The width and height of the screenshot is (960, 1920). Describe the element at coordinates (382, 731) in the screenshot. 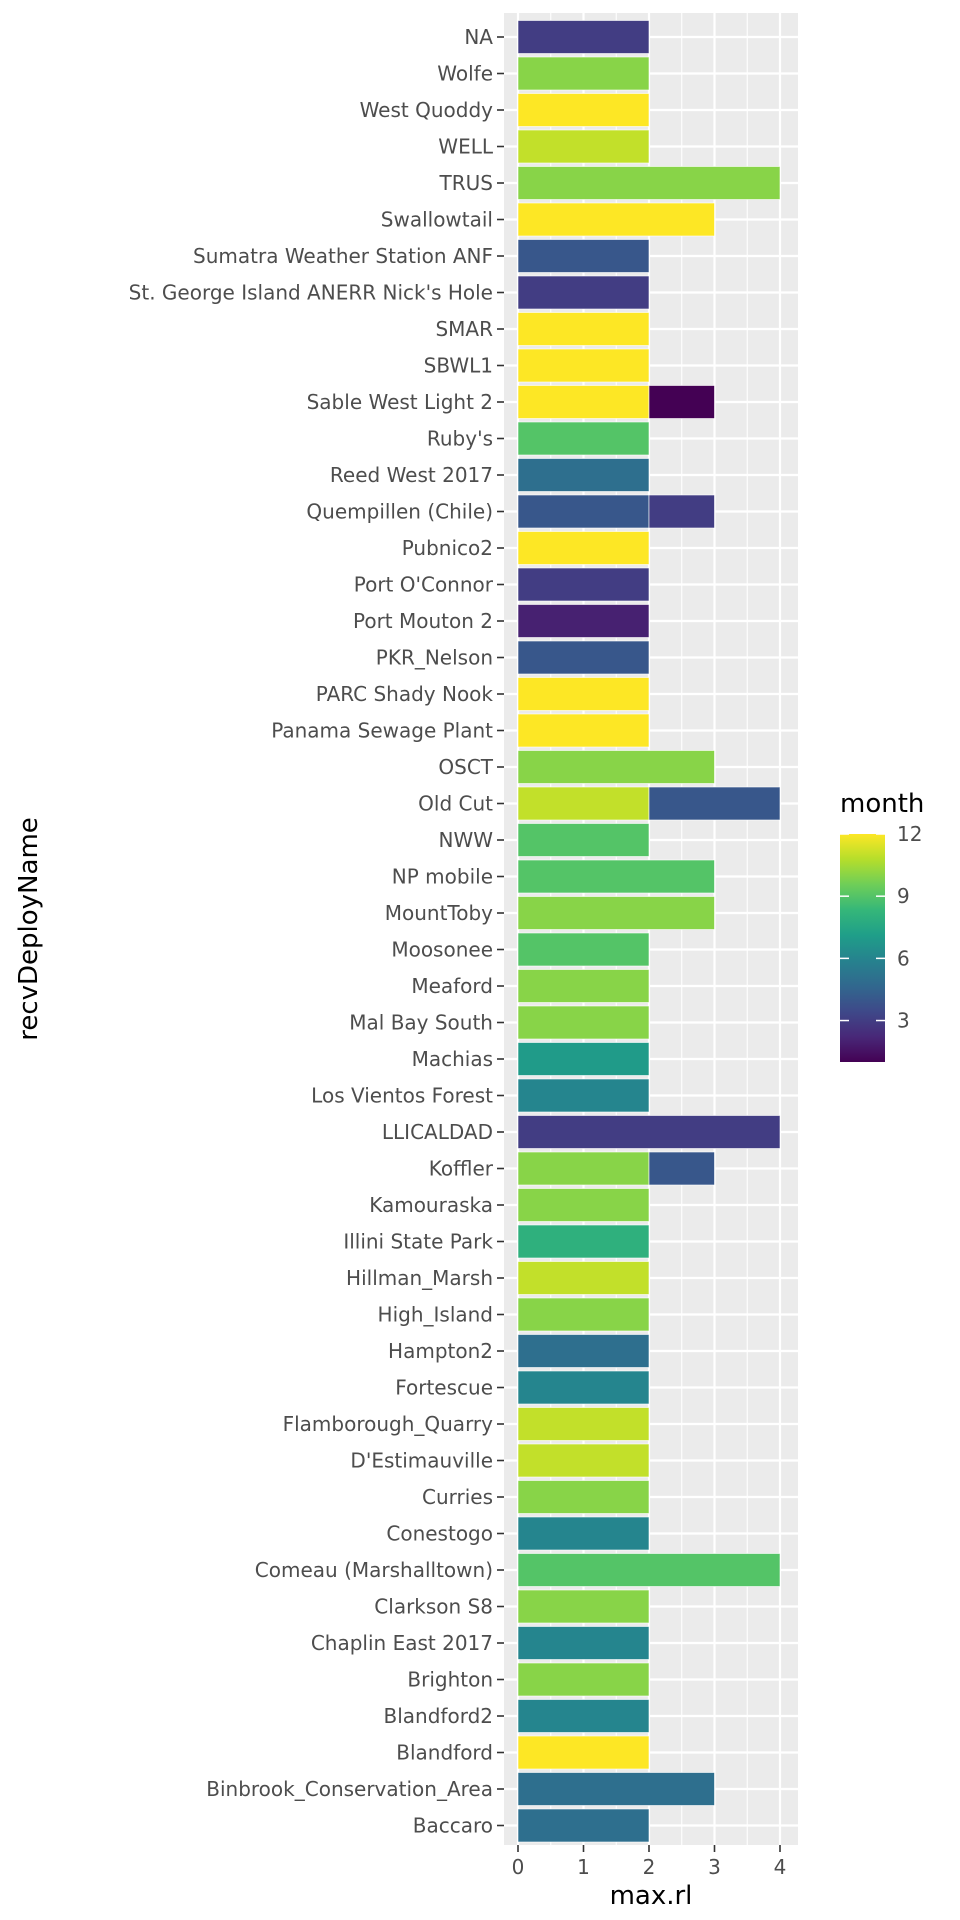

I see `y-tick-label: Panama Sewage Plant` at that location.